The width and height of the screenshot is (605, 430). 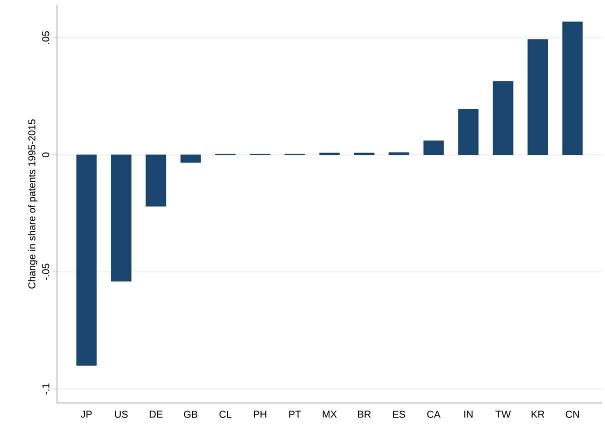 What do you see at coordinates (46, 272) in the screenshot?
I see `y-tick-label: -.05` at bounding box center [46, 272].